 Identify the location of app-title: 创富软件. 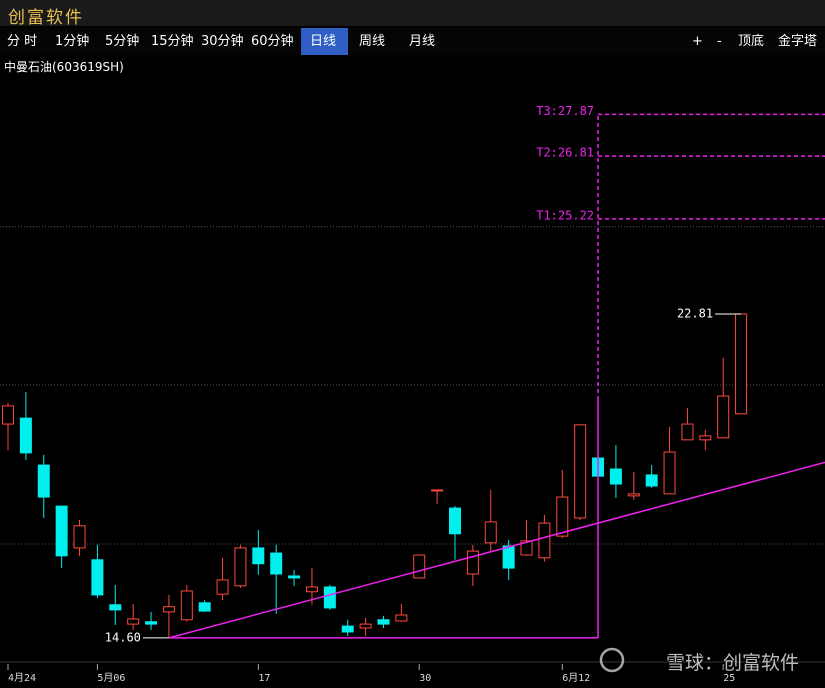
(46, 18).